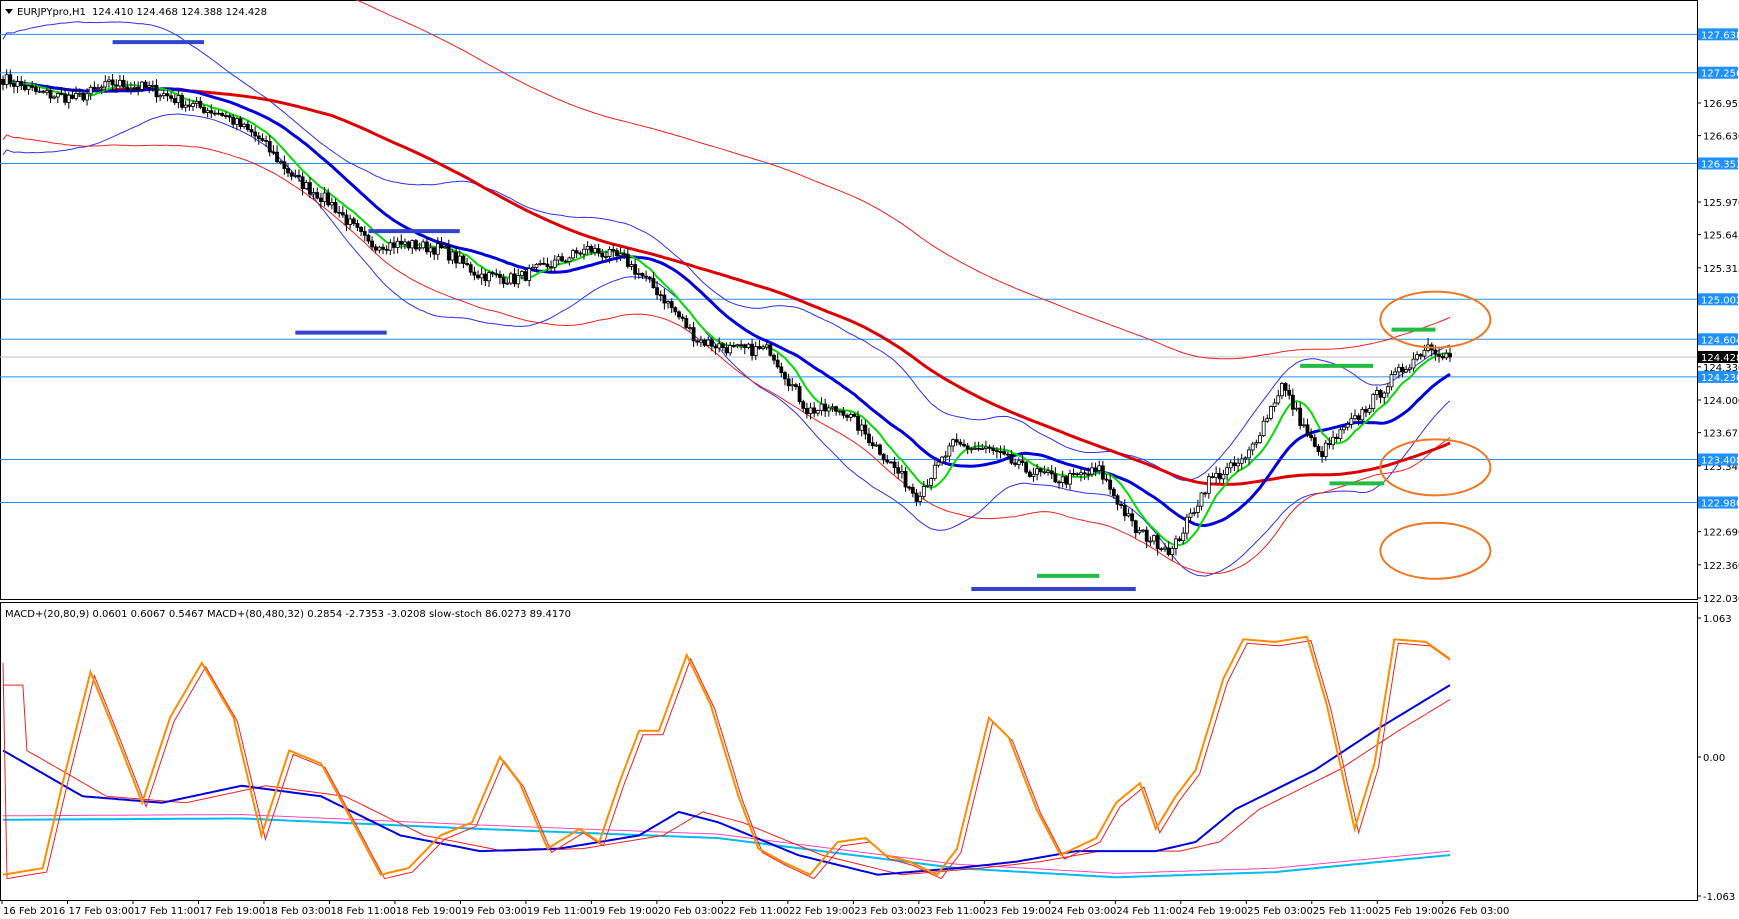 This screenshot has width=1739, height=919. Describe the element at coordinates (1477, 911) in the screenshot. I see `time-tick-label: 26 Feb 03:00` at that location.